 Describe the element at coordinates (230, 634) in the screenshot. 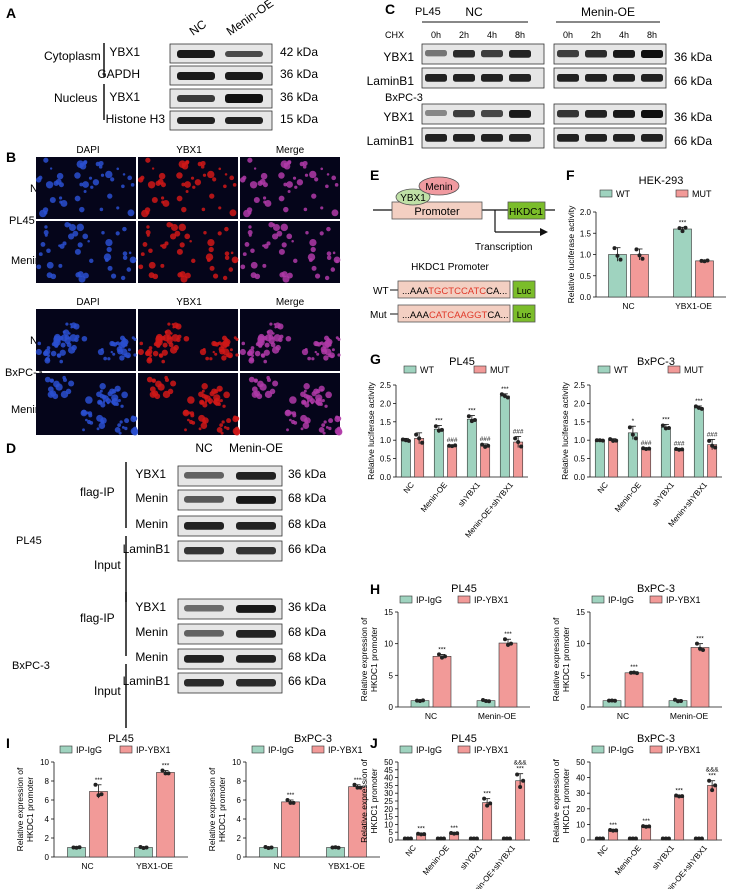

I see `blot-strip` at that location.